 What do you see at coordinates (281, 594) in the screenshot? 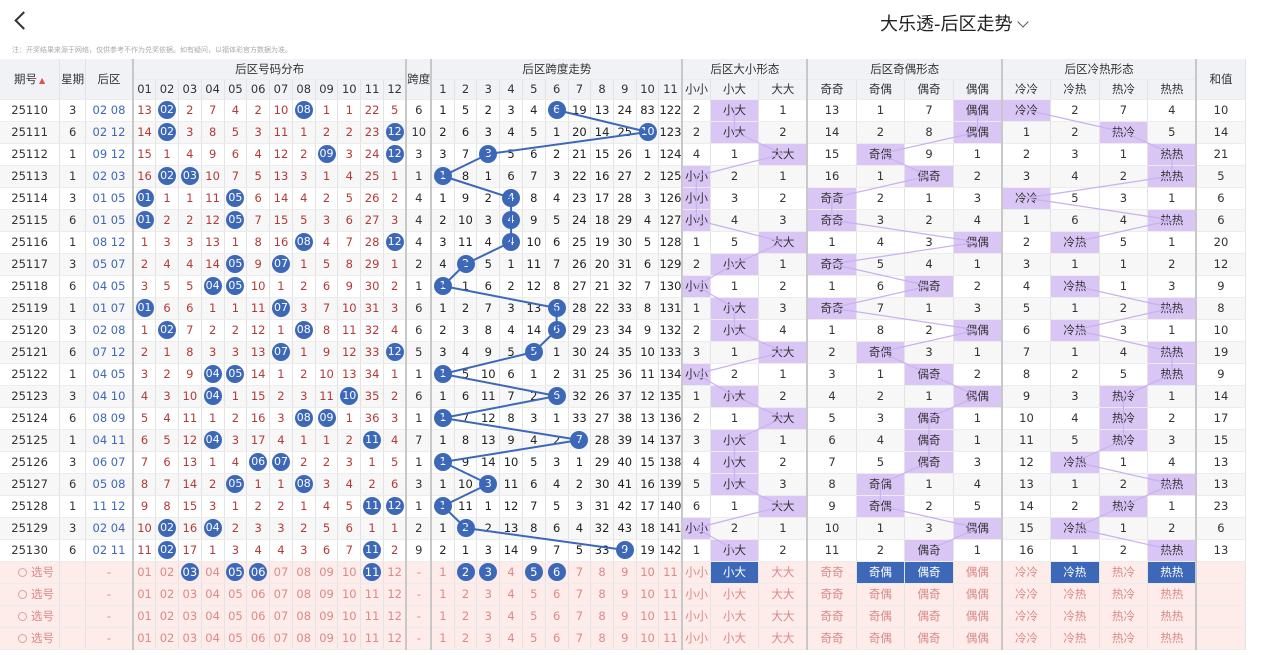
I see `pick-number: 07` at bounding box center [281, 594].